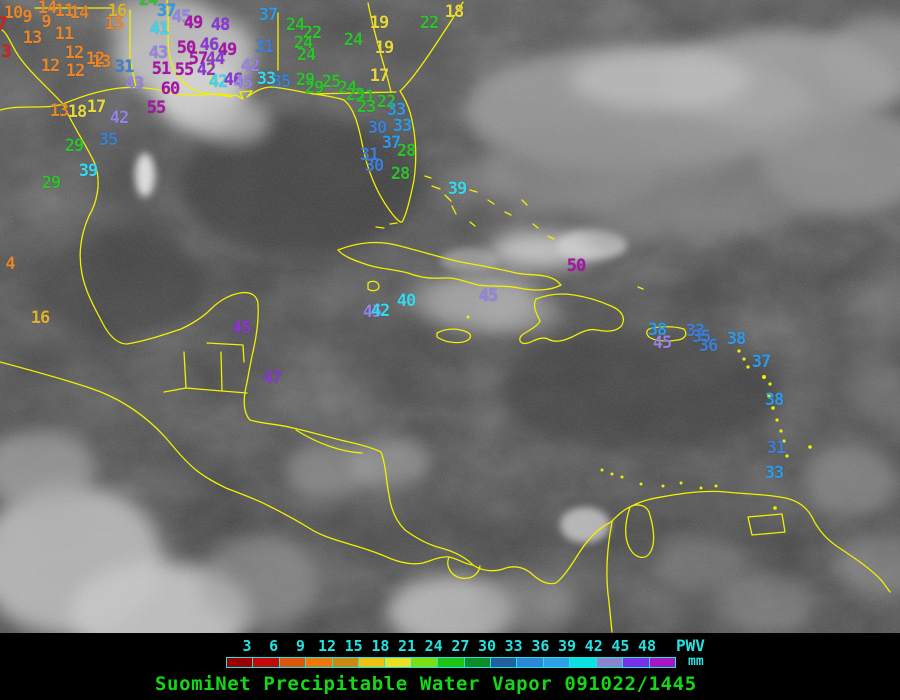  I want to click on jamaica, so click(454, 336).